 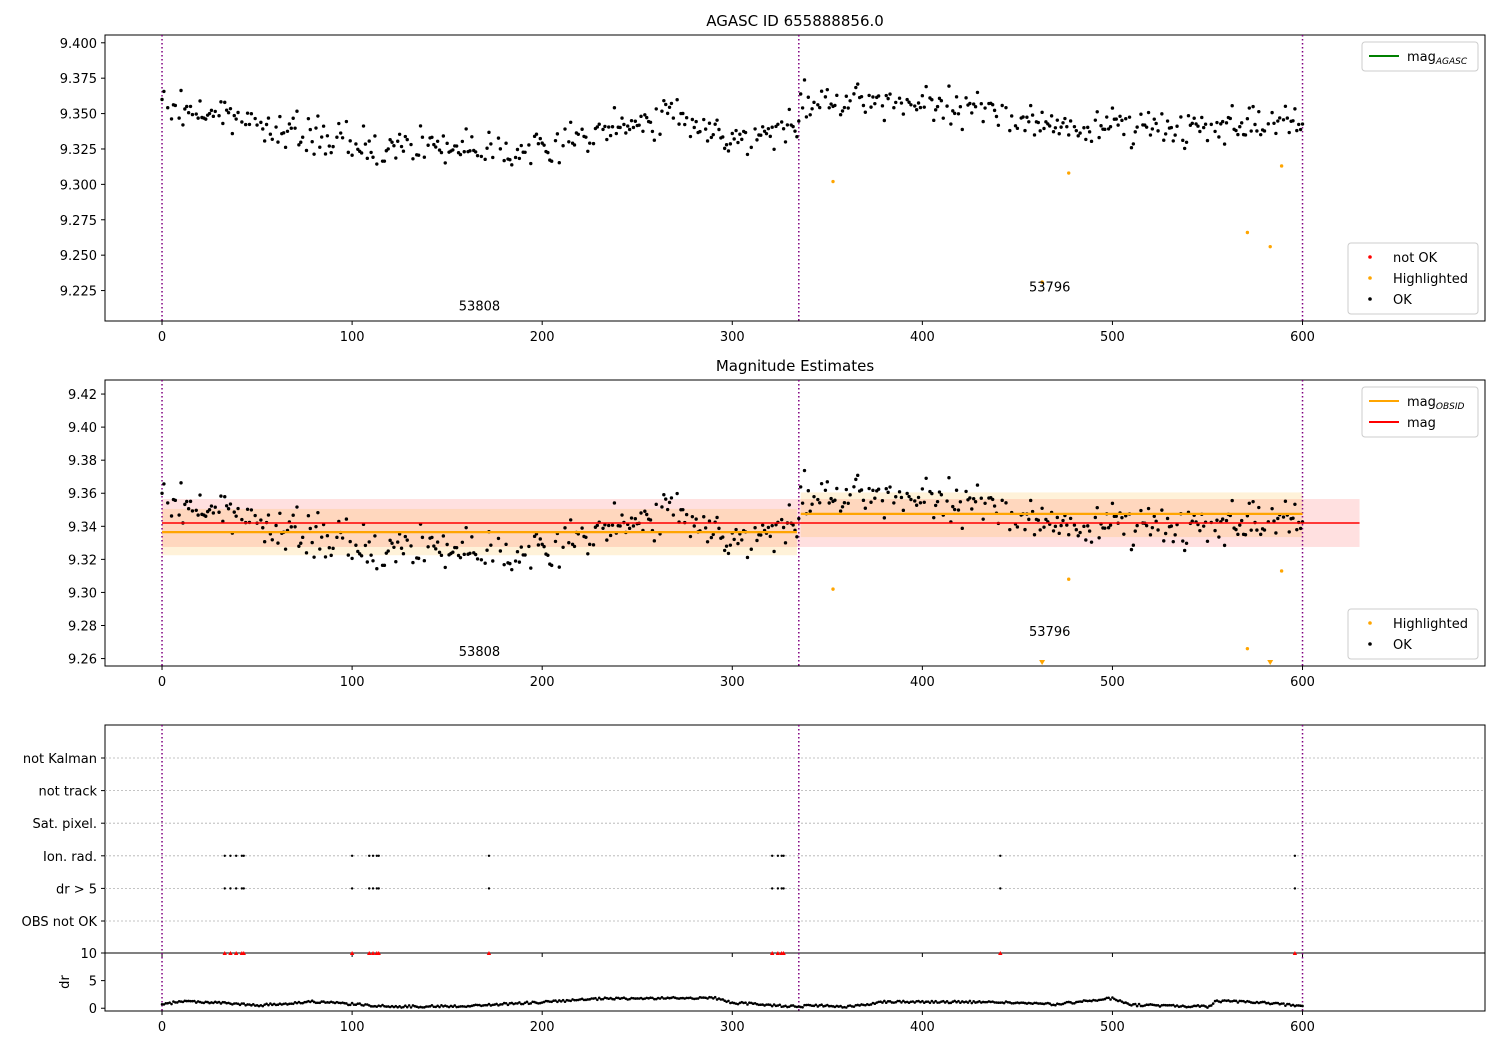 What do you see at coordinates (1451, 62) in the screenshot?
I see `legend-label-subscript: AGASC` at bounding box center [1451, 62].